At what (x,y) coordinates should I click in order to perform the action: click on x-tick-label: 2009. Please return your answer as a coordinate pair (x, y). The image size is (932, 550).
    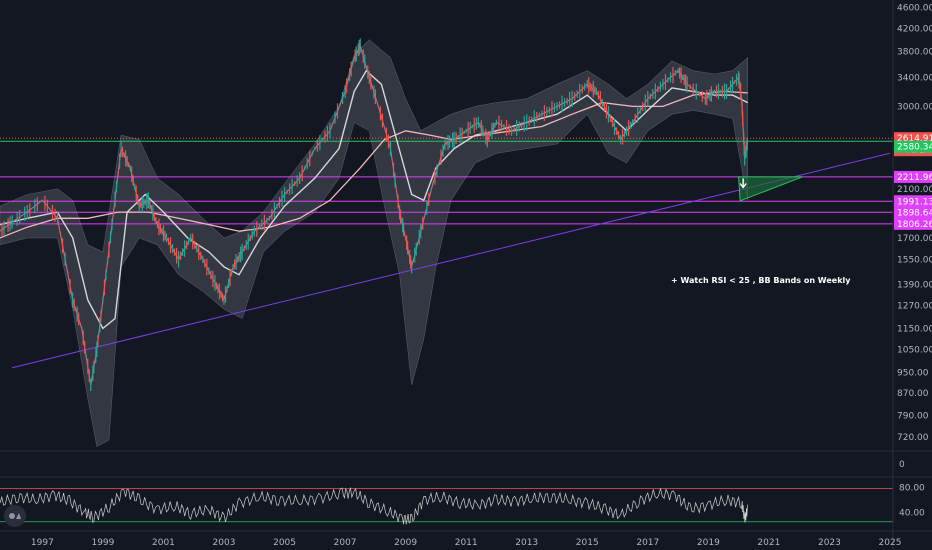
    Looking at the image, I should click on (405, 543).